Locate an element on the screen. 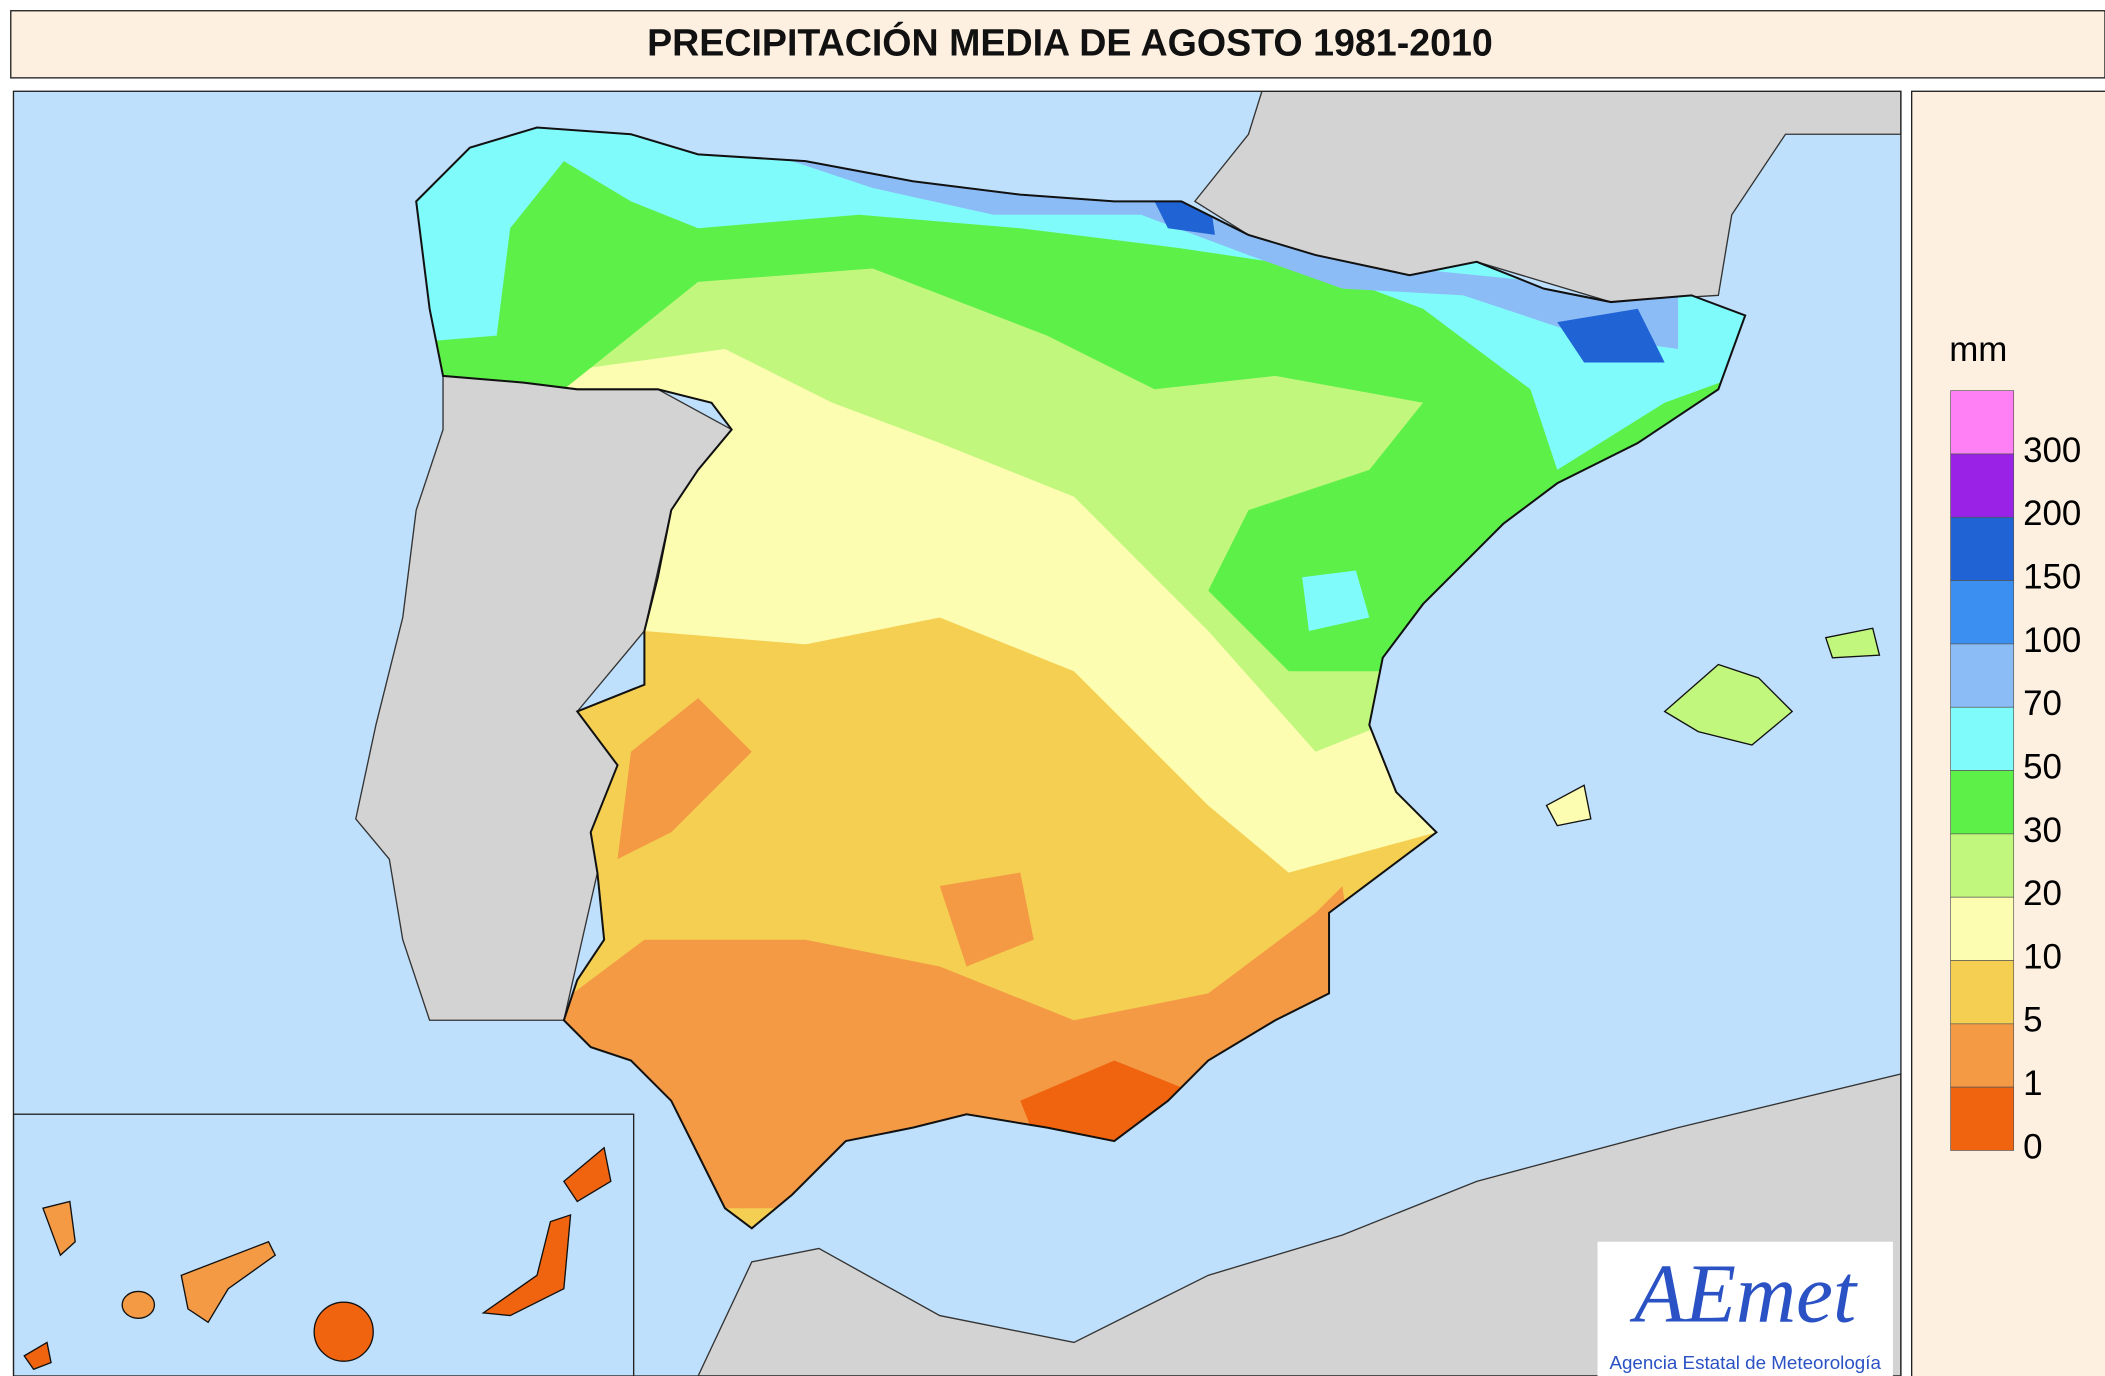 The image size is (2105, 1376). legend-tick-label: 0 is located at coordinates (2032, 1146).